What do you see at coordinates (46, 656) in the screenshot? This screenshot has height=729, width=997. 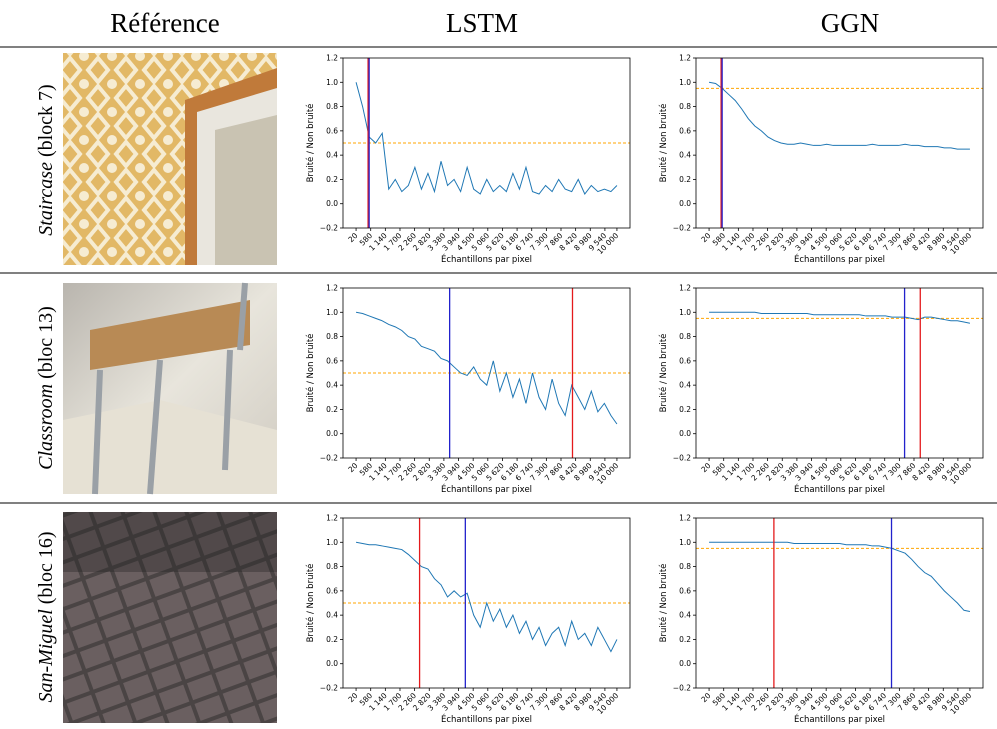 I see `scene-name: San-Miguel` at bounding box center [46, 656].